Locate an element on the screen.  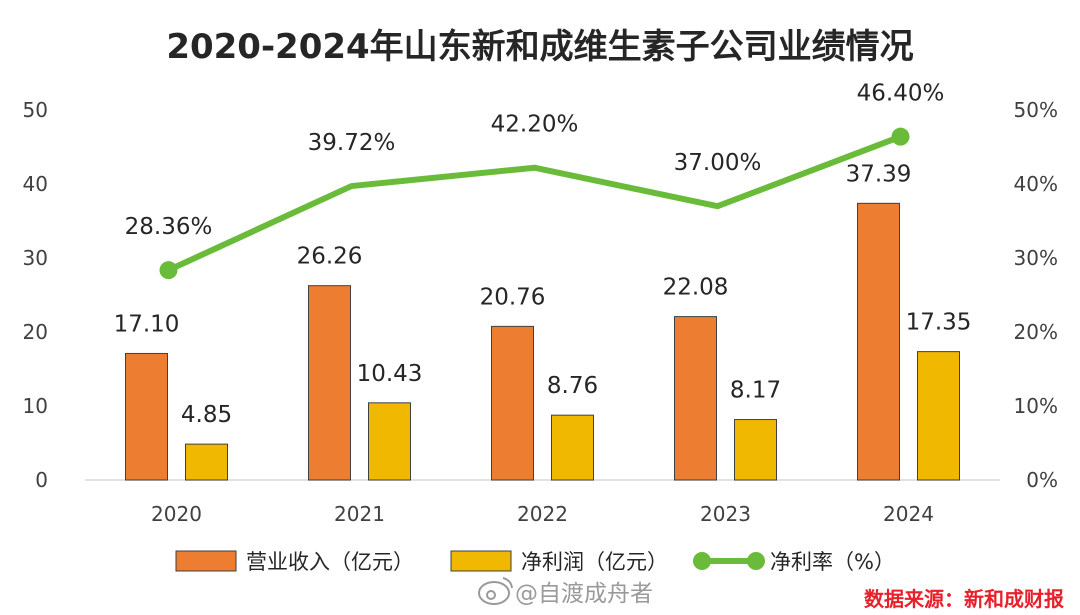
y-right-tick-label: 50% is located at coordinates (1036, 110).